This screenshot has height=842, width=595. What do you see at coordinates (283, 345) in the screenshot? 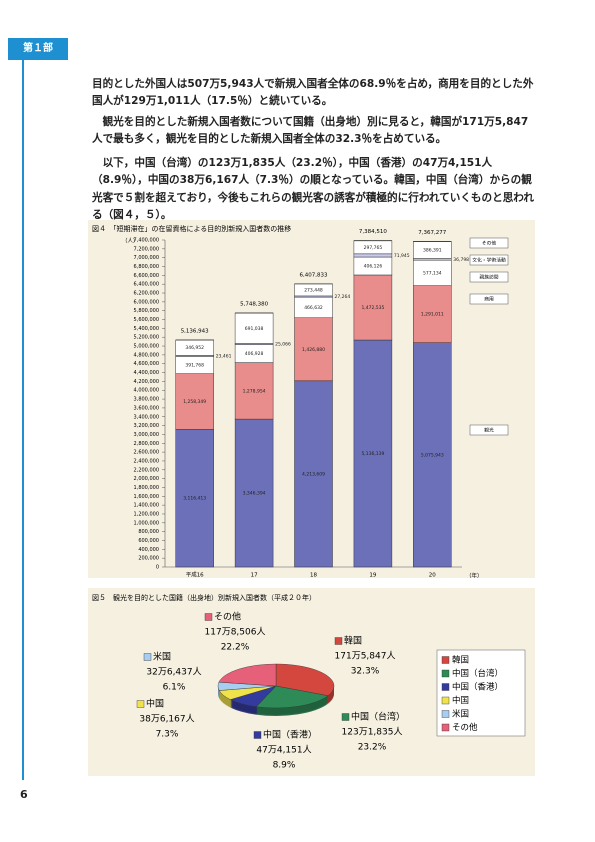
I see `data-label: 25,066` at bounding box center [283, 345].